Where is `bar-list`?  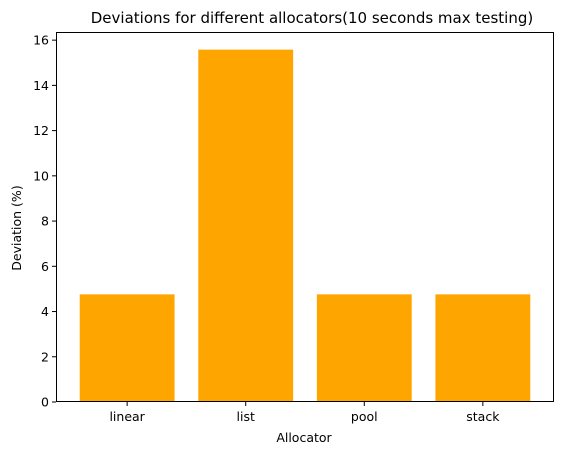
bar-list is located at coordinates (246, 225).